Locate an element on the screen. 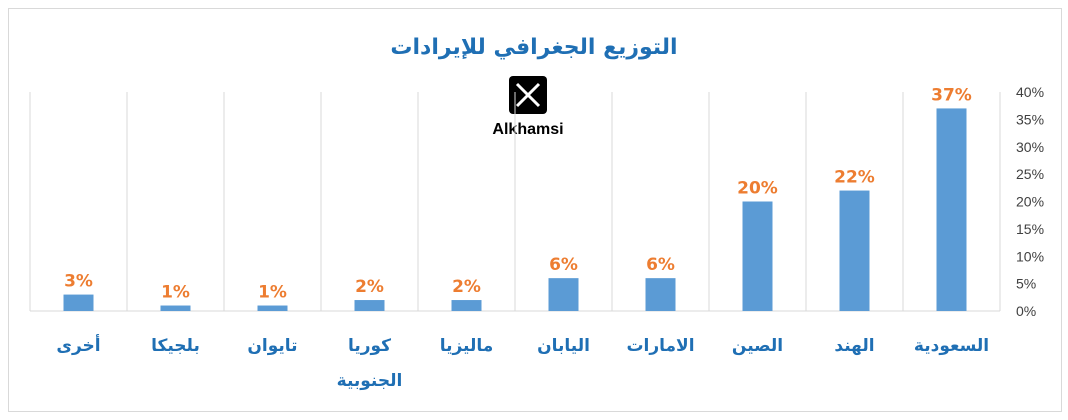 This screenshot has height=420, width=1068. y-tick-label: 40% is located at coordinates (1030, 92).